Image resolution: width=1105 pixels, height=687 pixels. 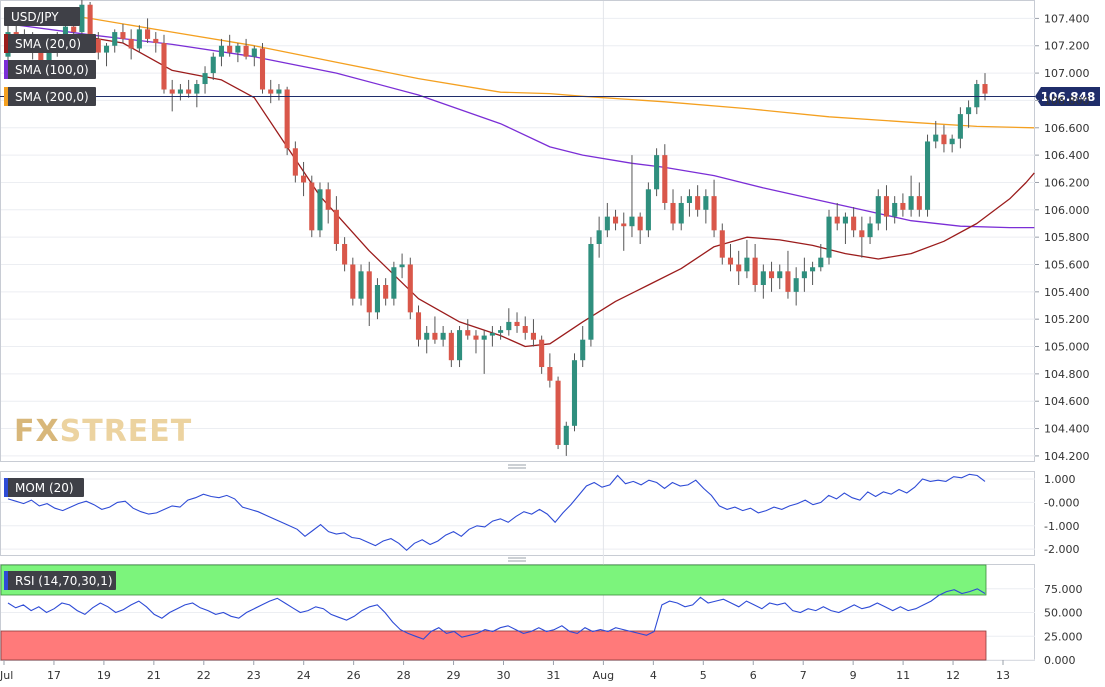 I want to click on x-tick-label: 17, so click(x=54, y=675).